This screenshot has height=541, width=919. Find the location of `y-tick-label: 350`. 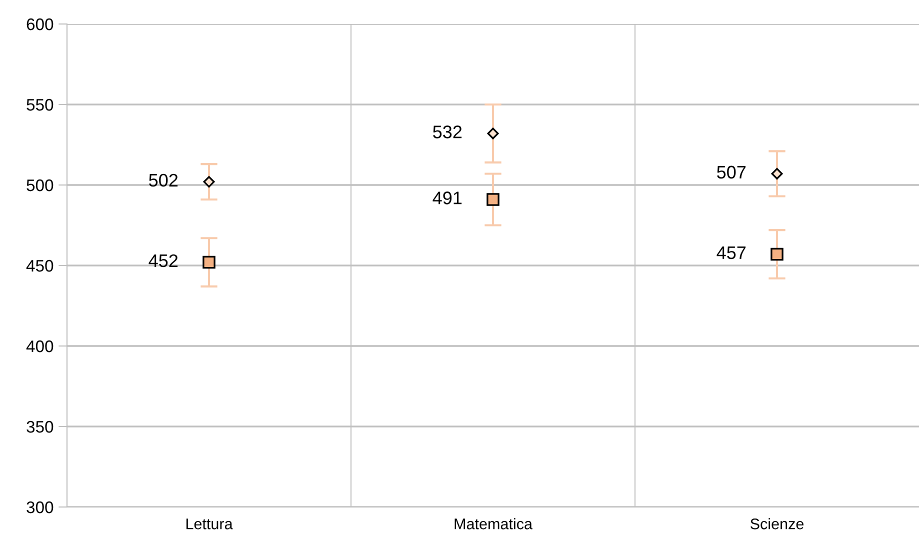

y-tick-label: 350 is located at coordinates (40, 426).